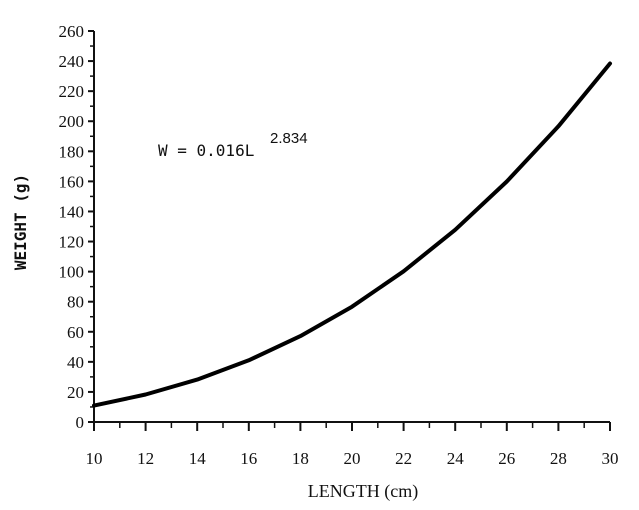 The height and width of the screenshot is (510, 639). Describe the element at coordinates (363, 491) in the screenshot. I see `x-axis-title: LENGTH (cm)` at that location.